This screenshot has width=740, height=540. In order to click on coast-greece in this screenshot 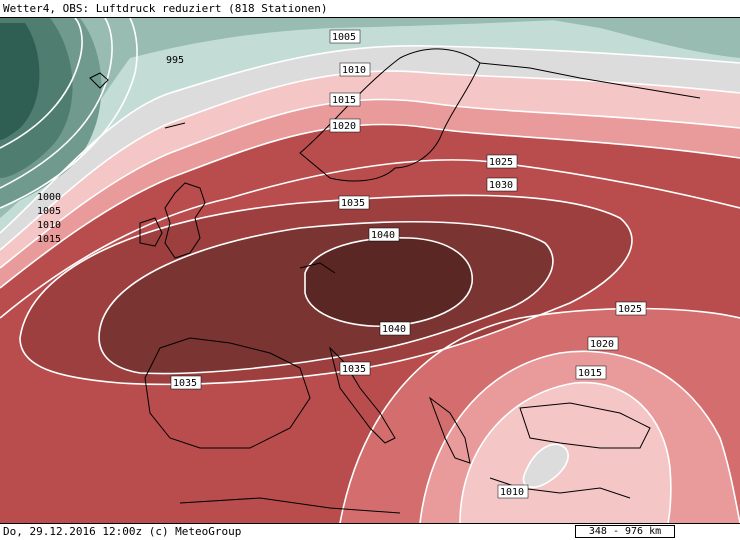, I will do `click(449, 430)`.